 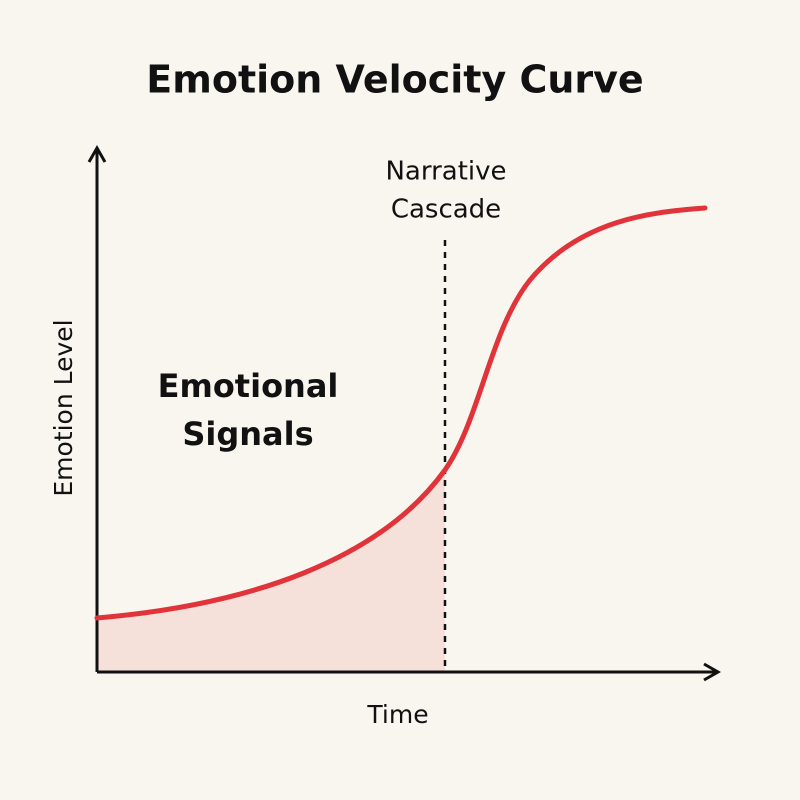 What do you see at coordinates (445, 172) in the screenshot?
I see `marker-label: Narrative` at bounding box center [445, 172].